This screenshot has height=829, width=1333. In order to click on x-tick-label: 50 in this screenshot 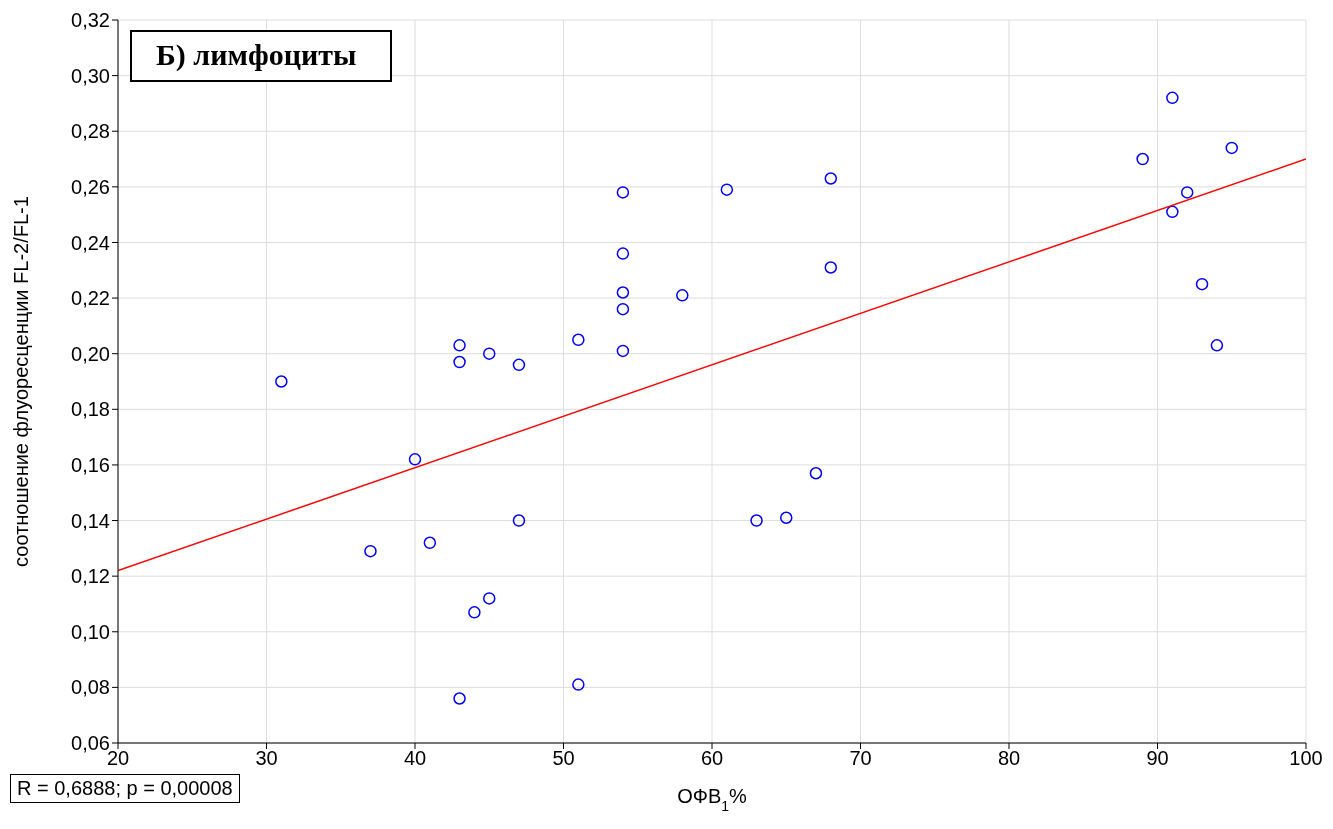, I will do `click(563, 758)`.